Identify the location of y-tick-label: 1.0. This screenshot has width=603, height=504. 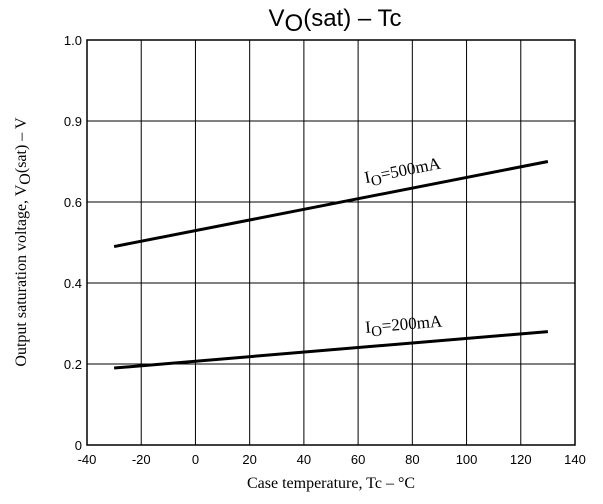
(73, 40).